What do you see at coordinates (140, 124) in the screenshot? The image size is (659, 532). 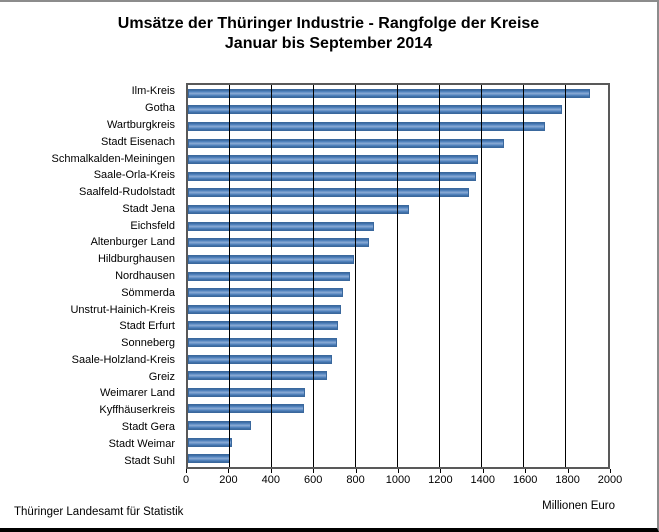 I see `category-label: Wartburgkreis` at bounding box center [140, 124].